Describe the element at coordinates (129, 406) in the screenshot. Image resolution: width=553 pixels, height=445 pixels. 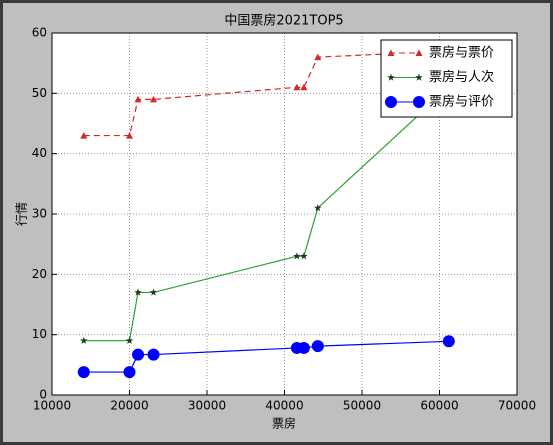
I see `x-tick-label: 20000` at that location.